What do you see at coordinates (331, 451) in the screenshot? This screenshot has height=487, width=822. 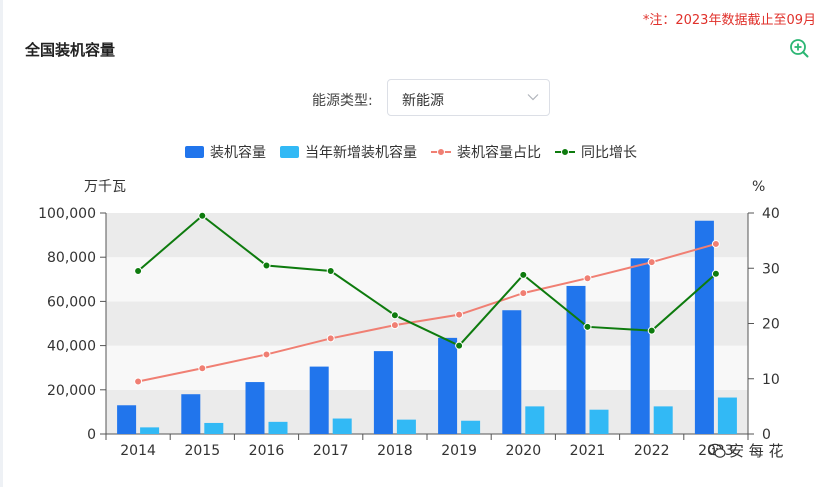 I see `x-tick-label: 2017` at bounding box center [331, 451].